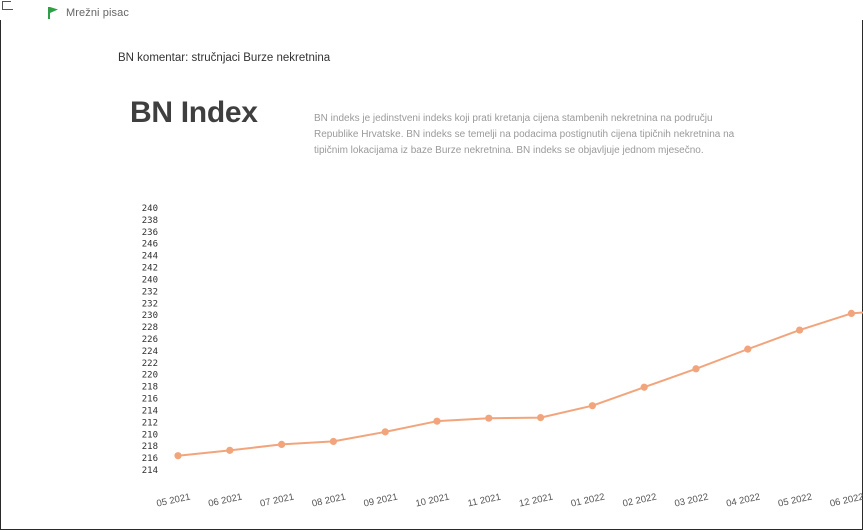 The width and height of the screenshot is (863, 530). What do you see at coordinates (150, 269) in the screenshot?
I see `y-tick-label: 242` at bounding box center [150, 269].